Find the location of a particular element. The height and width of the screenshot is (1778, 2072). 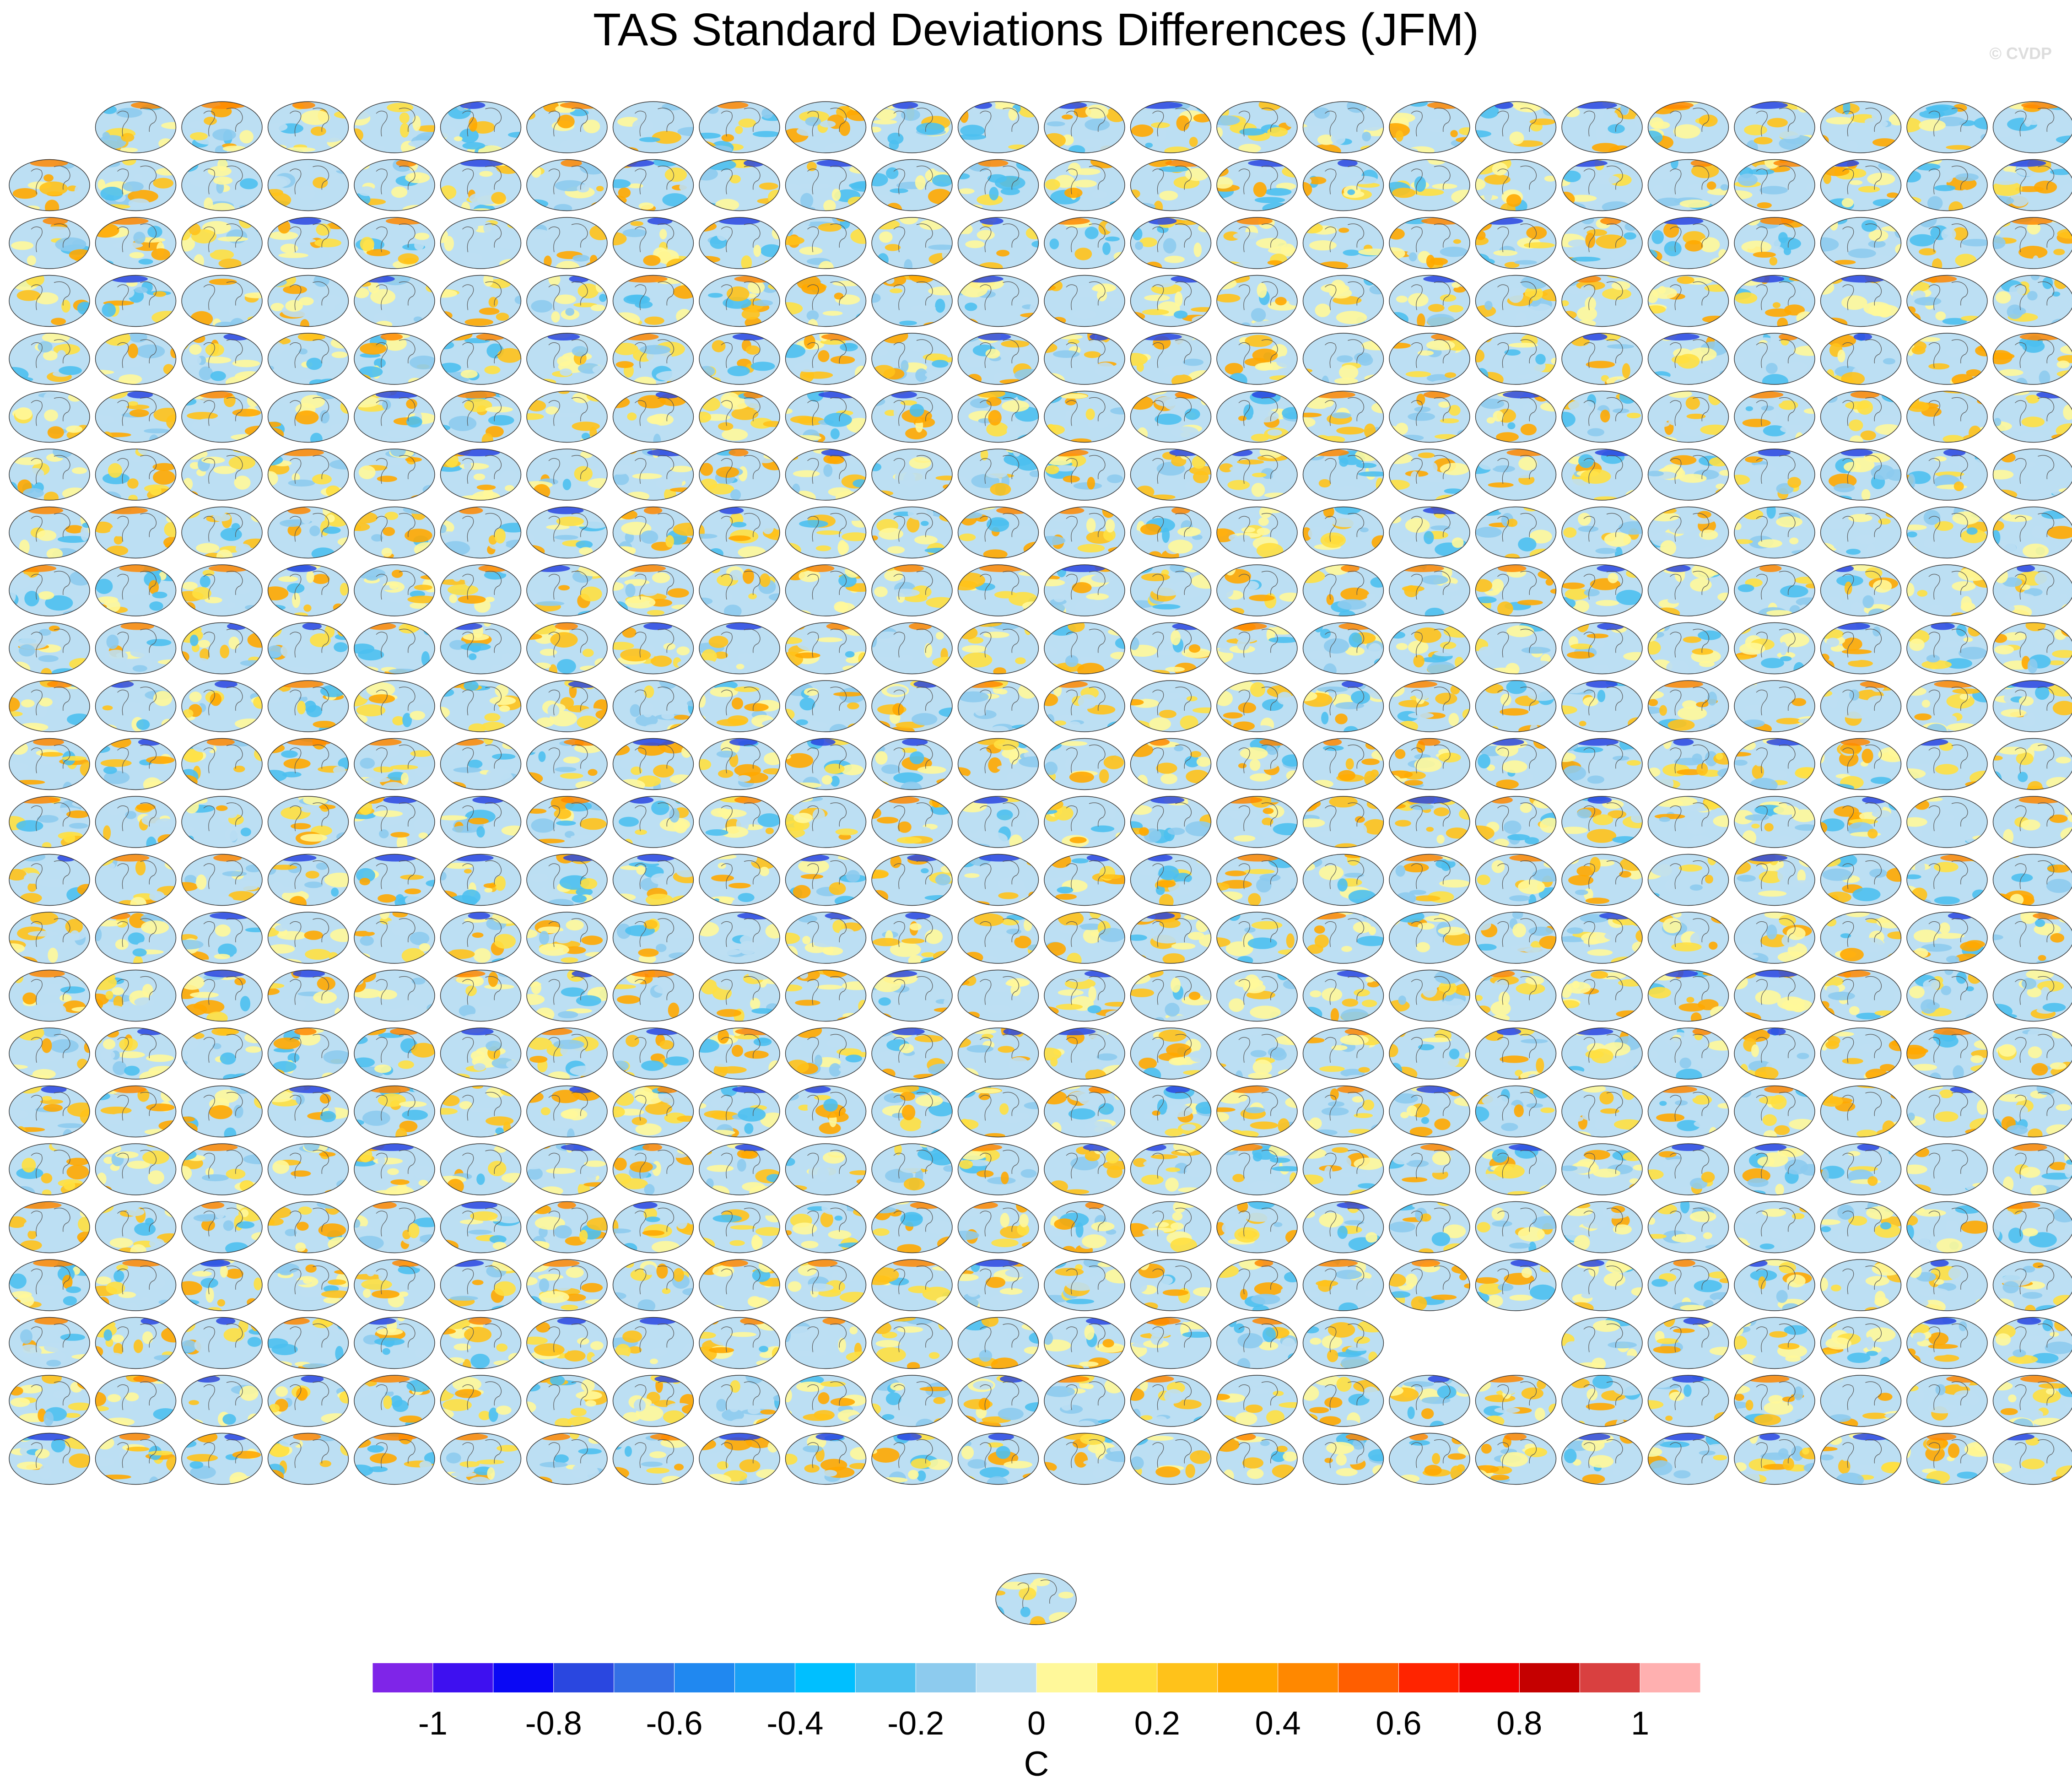

copyright-label: © CVDP is located at coordinates (2020, 53).